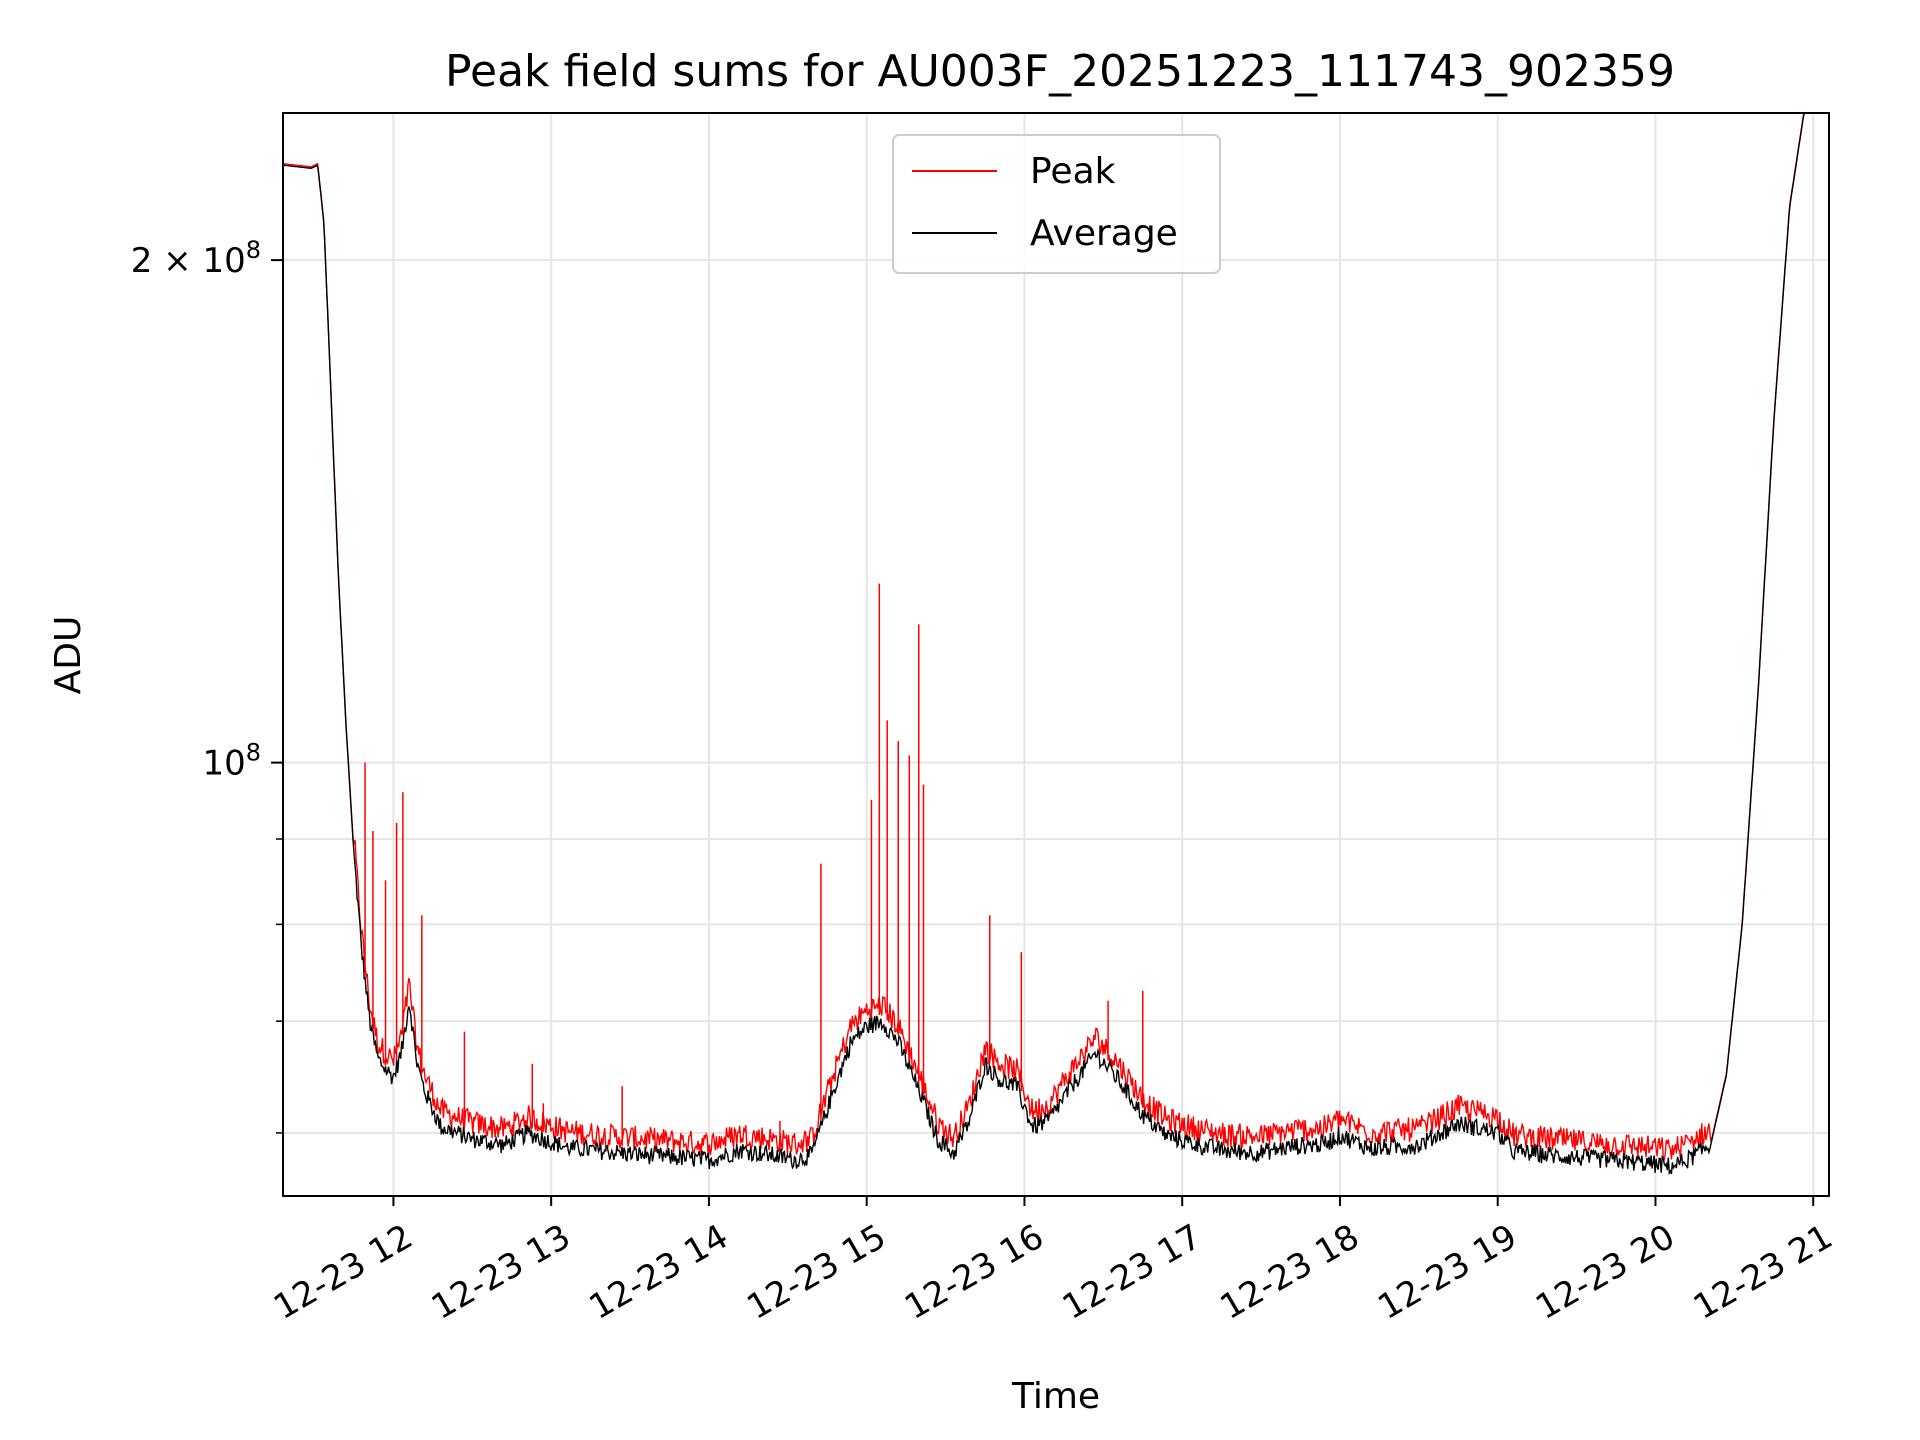  I want to click on x-axis-title: Time, so click(1055, 1396).